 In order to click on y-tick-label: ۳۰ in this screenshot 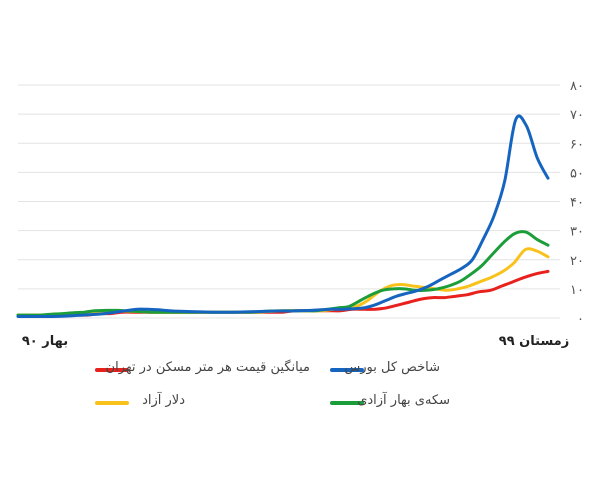, I will do `click(577, 232)`.